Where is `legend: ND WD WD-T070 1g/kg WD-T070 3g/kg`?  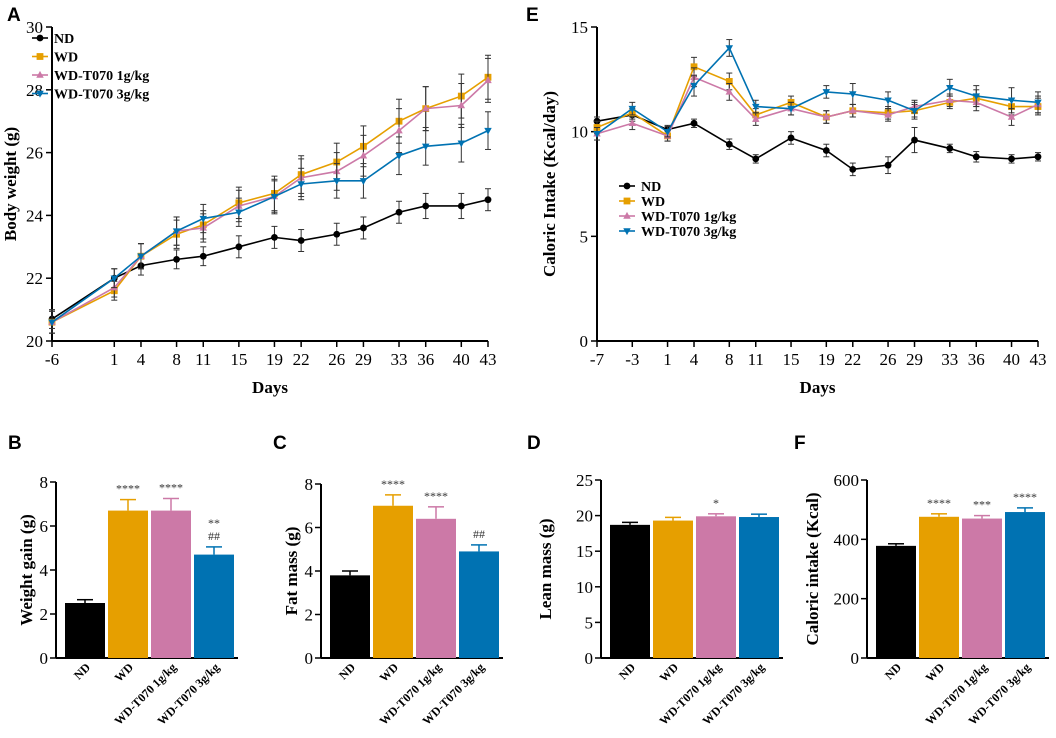 legend: ND WD WD-T070 1g/kg WD-T070 3g/kg is located at coordinates (90, 67).